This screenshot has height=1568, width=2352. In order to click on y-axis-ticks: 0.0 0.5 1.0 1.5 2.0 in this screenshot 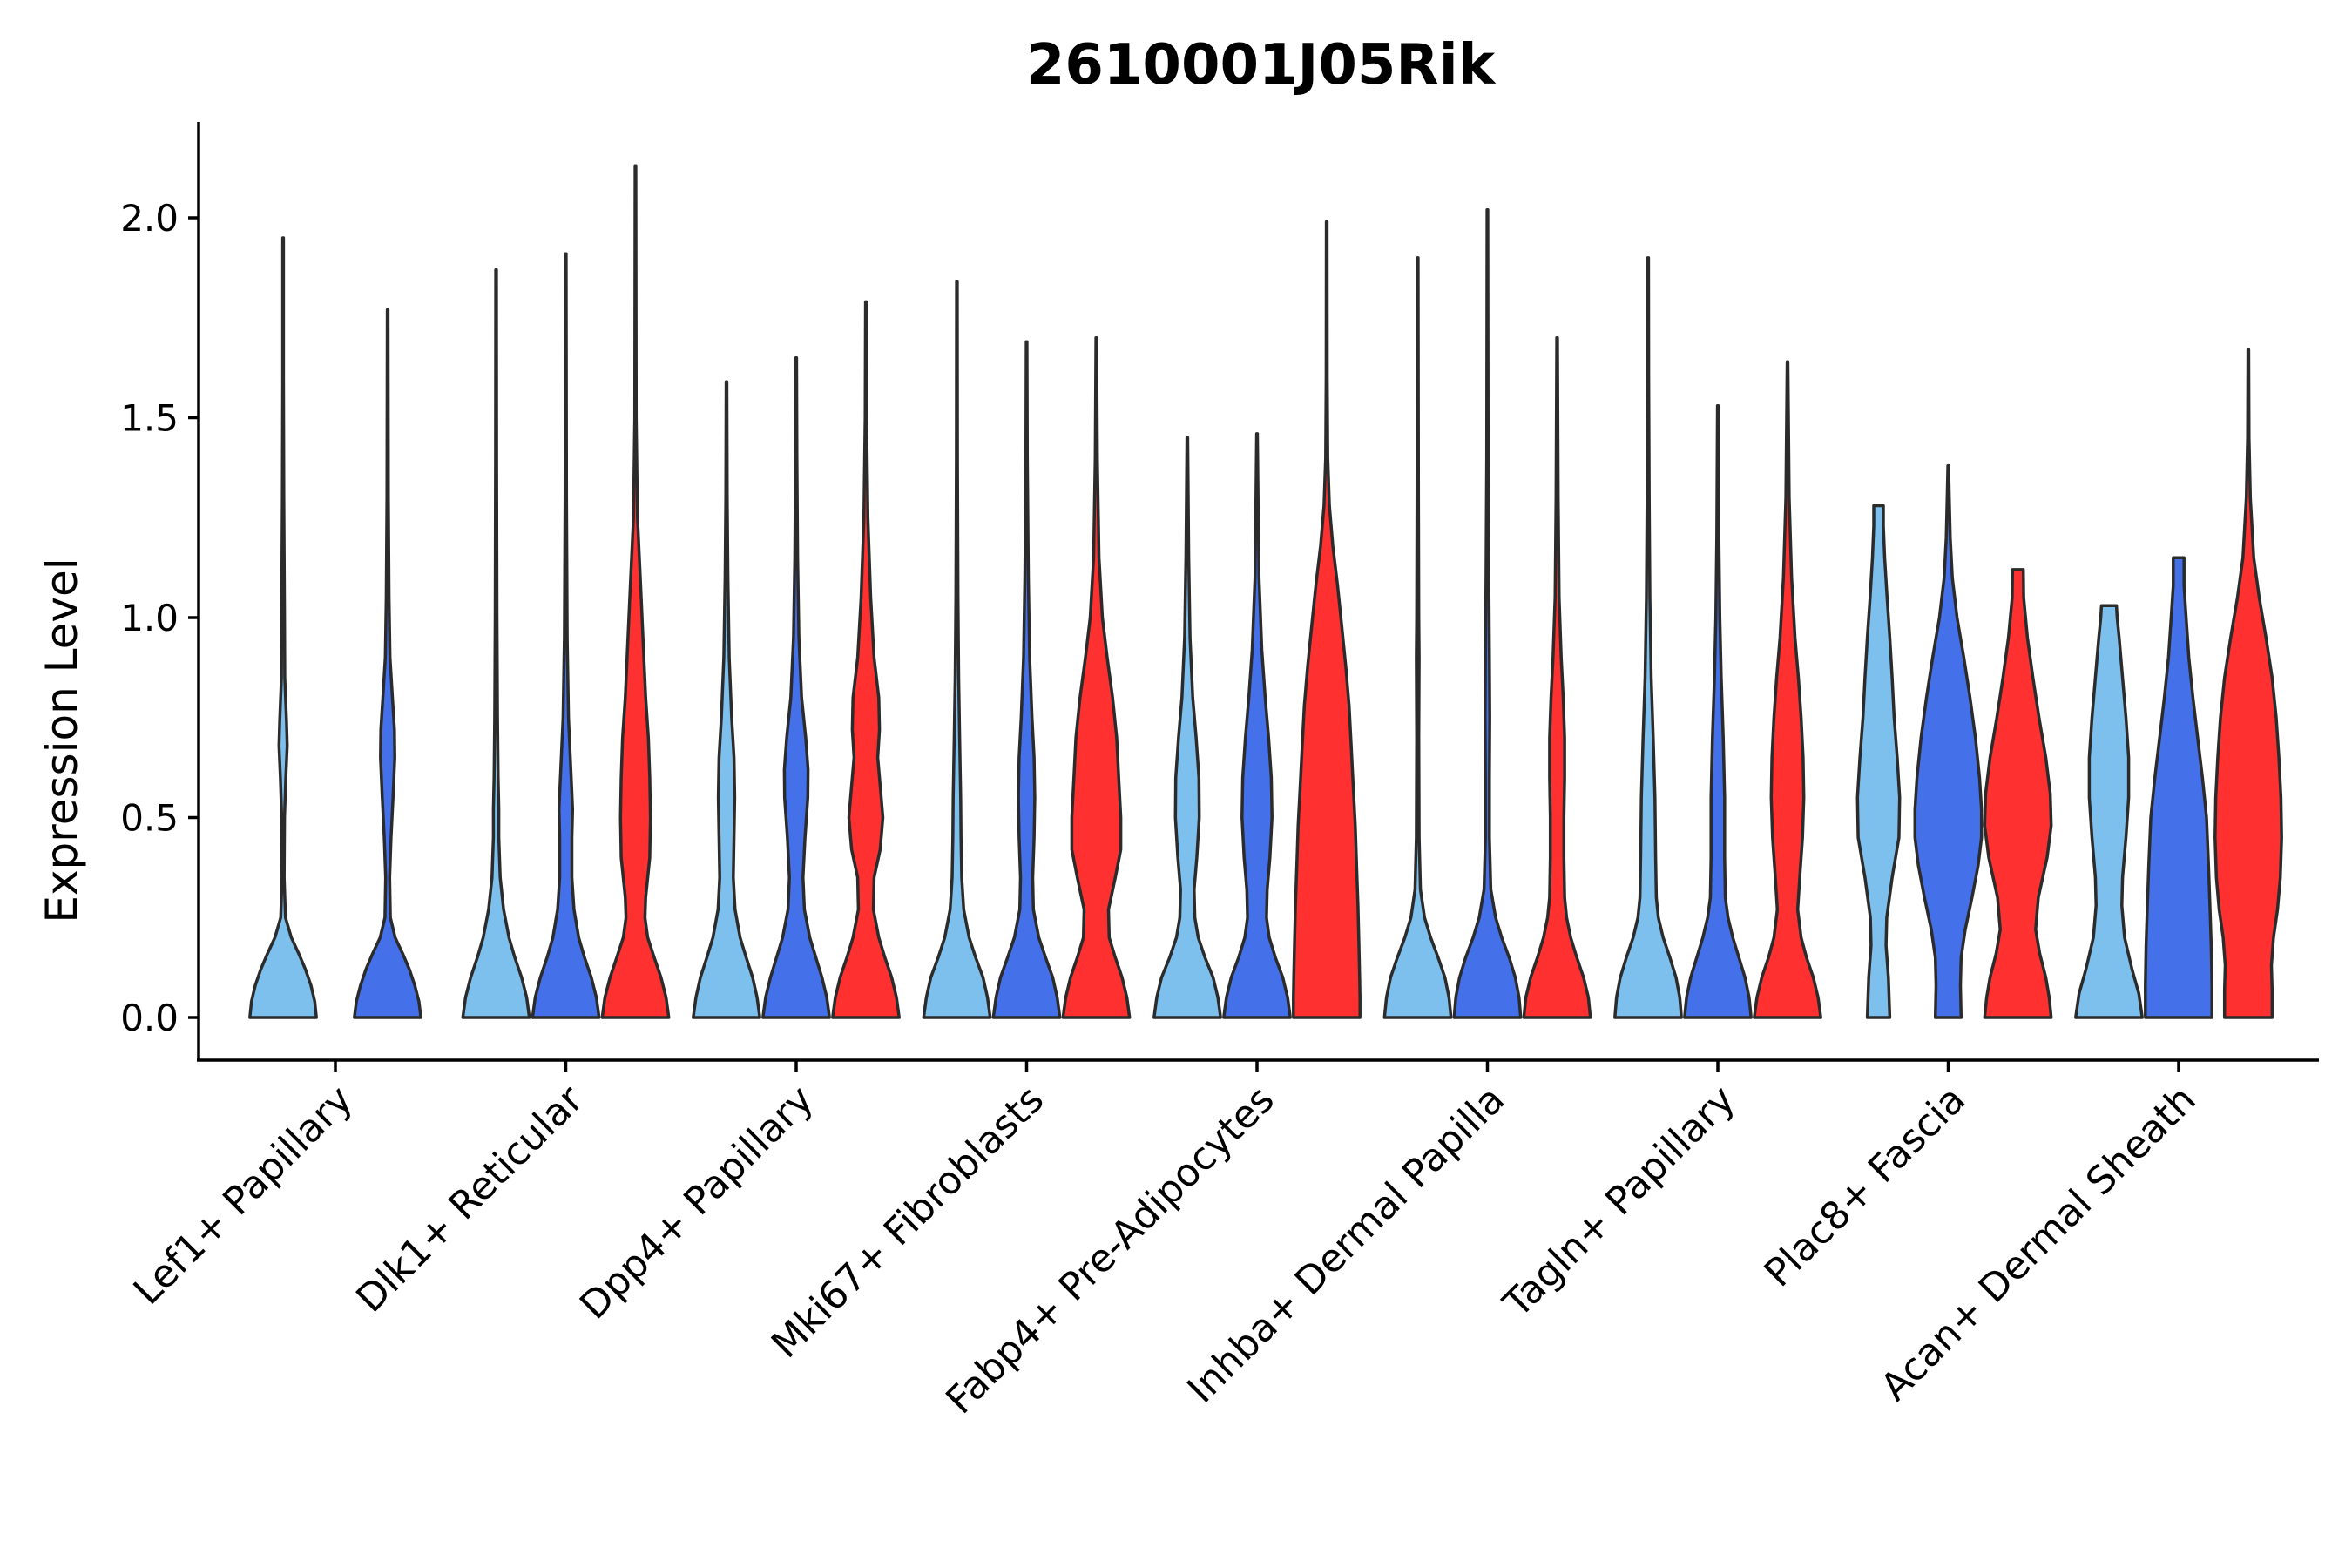, I will do `click(159, 618)`.